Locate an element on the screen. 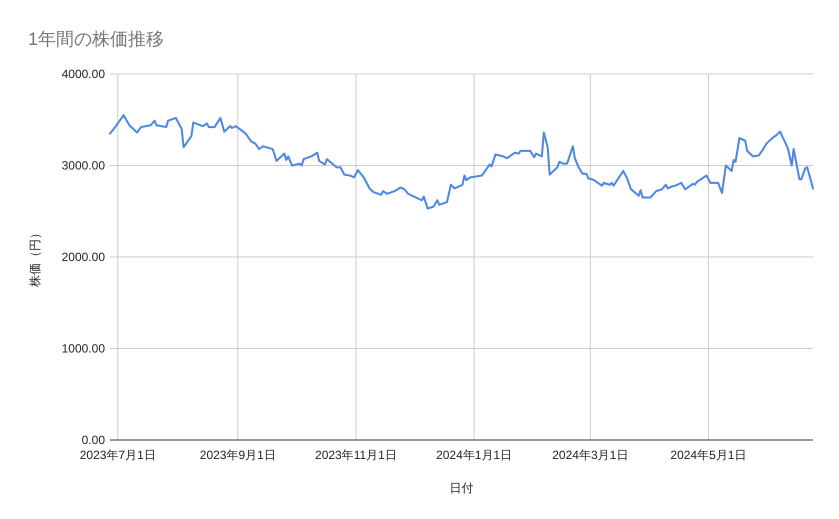 This screenshot has width=839, height=519. y-tick-label: 0.00 is located at coordinates (94, 440).